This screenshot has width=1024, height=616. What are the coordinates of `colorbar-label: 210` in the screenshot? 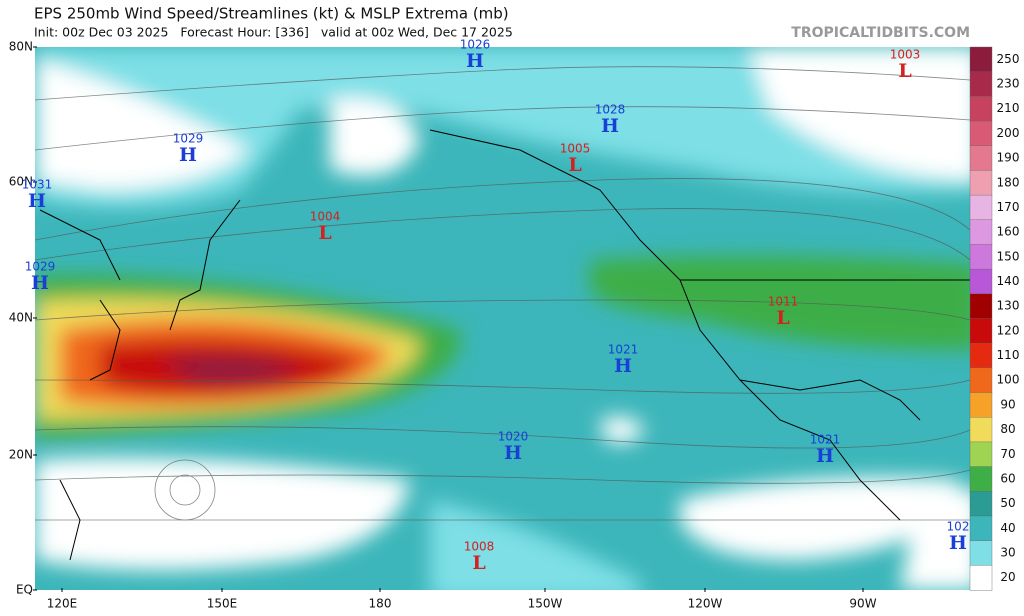 It's located at (1008, 108).